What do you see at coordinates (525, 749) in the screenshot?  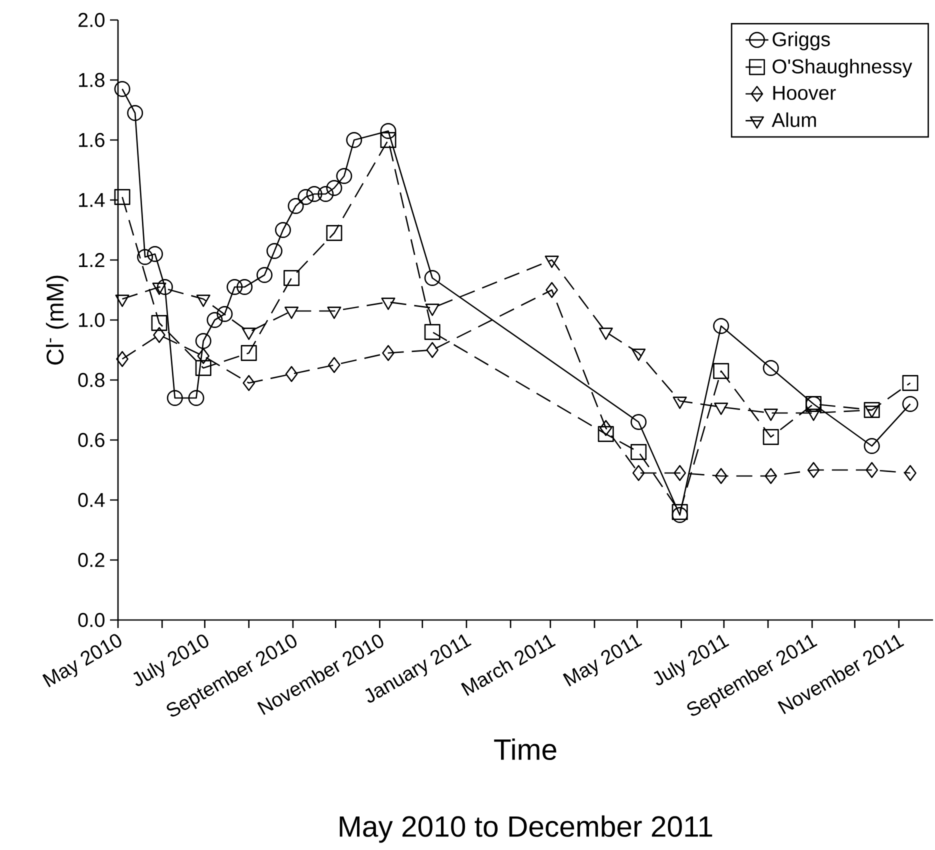 I see `x-axis-title: Time` at bounding box center [525, 749].